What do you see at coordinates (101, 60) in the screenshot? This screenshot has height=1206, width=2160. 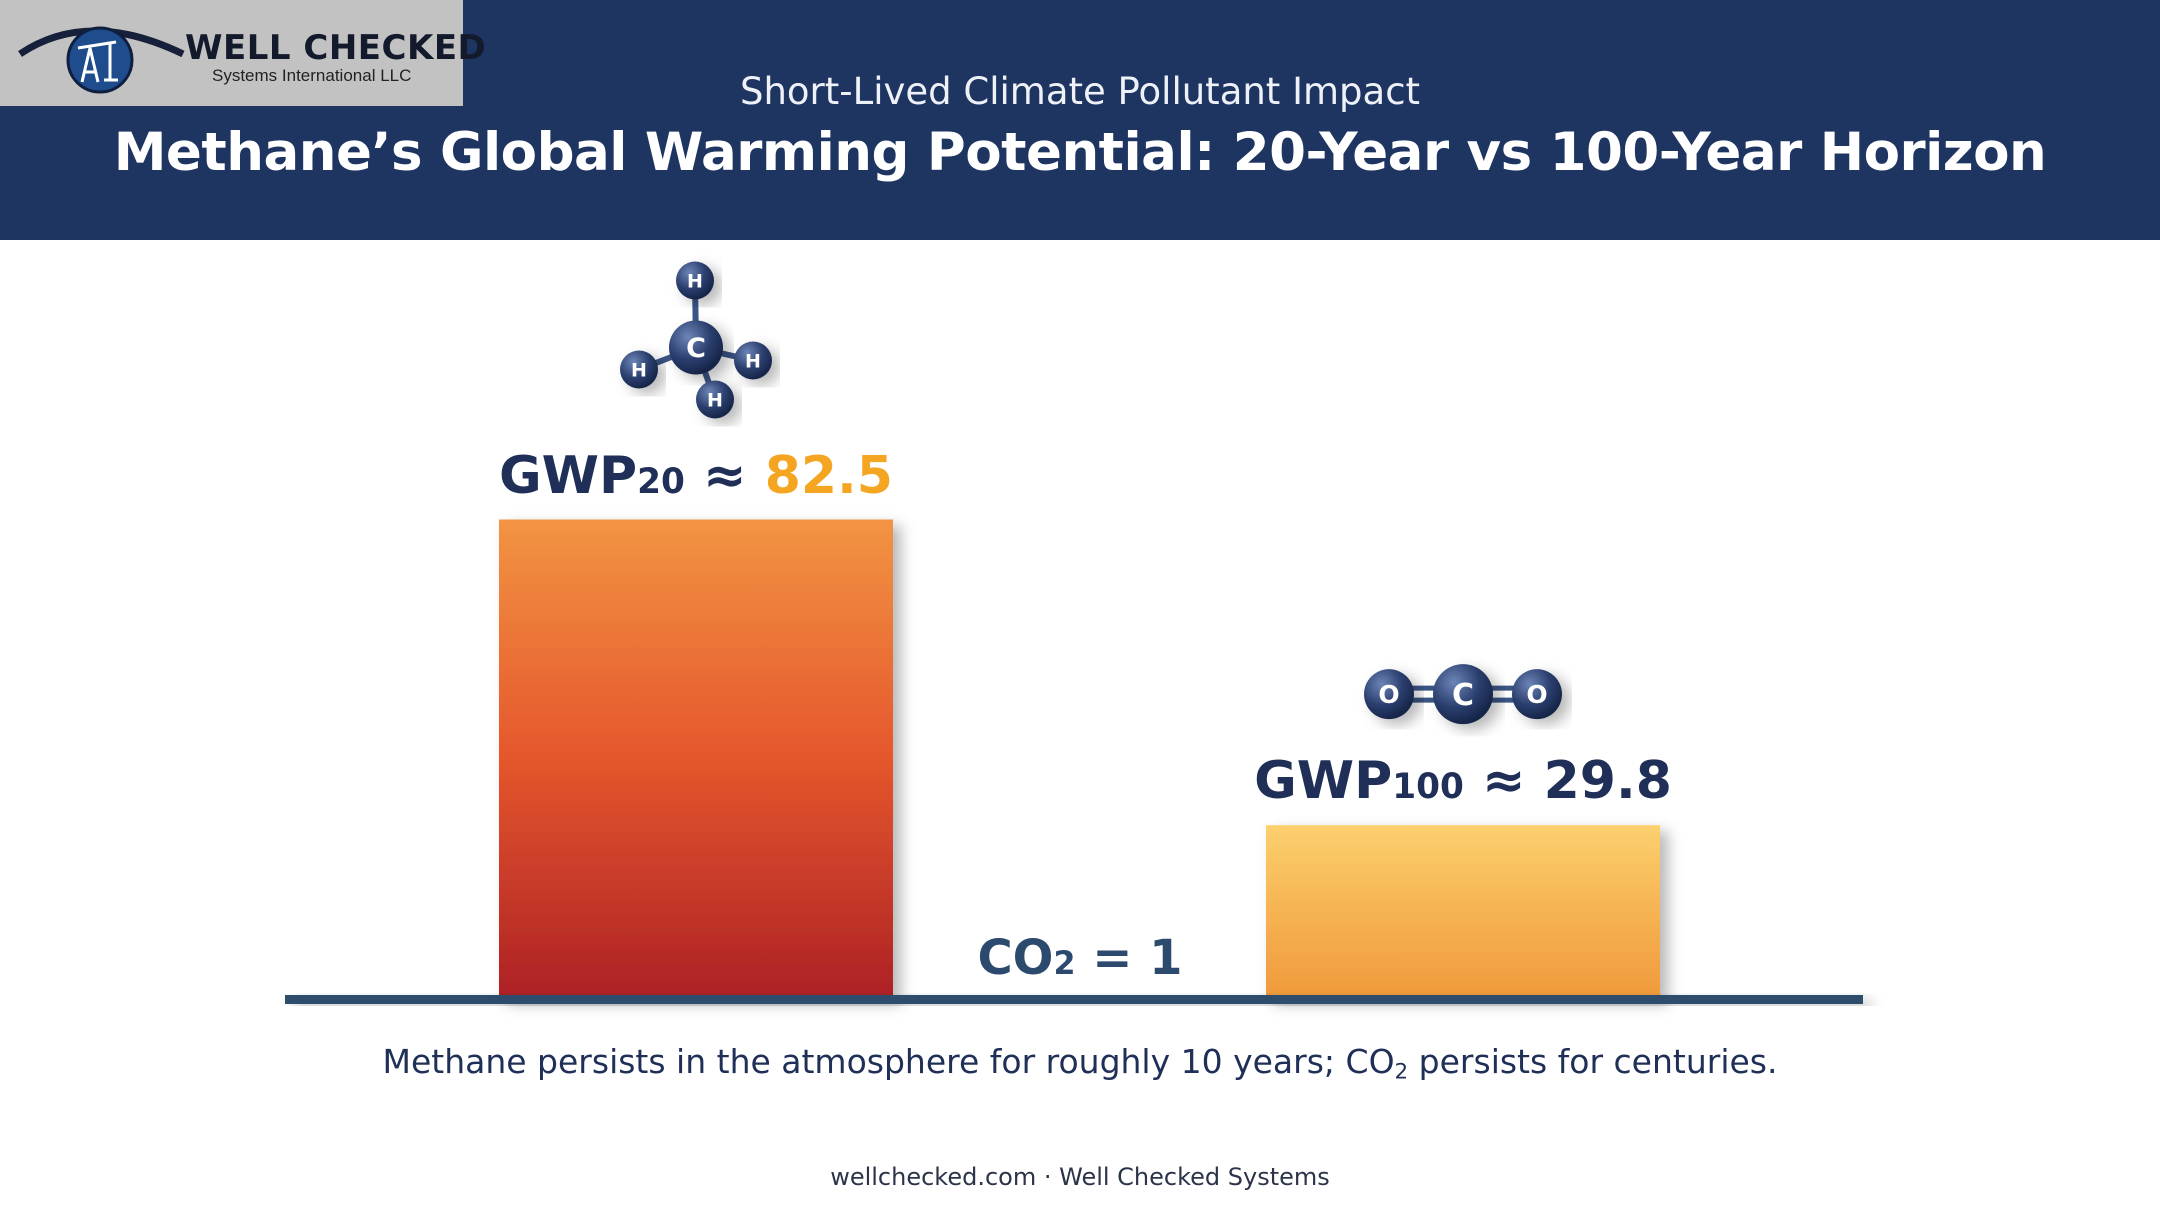 I see `oil-derrick-logo-icon` at bounding box center [101, 60].